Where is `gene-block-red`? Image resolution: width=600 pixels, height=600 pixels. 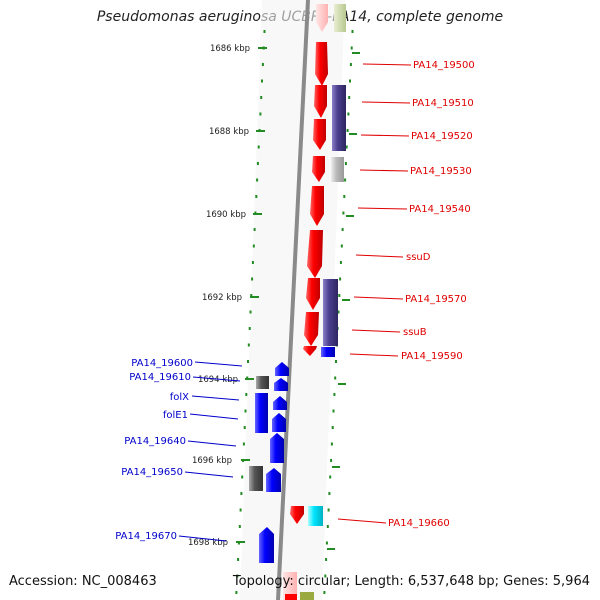 gene-block-red is located at coordinates (291, 597).